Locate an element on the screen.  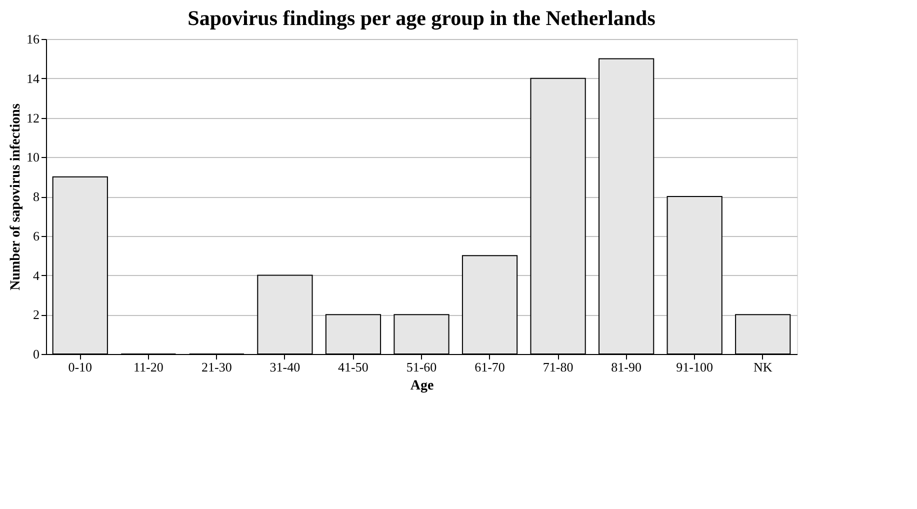
x-tick-label: 21-30 is located at coordinates (217, 367).